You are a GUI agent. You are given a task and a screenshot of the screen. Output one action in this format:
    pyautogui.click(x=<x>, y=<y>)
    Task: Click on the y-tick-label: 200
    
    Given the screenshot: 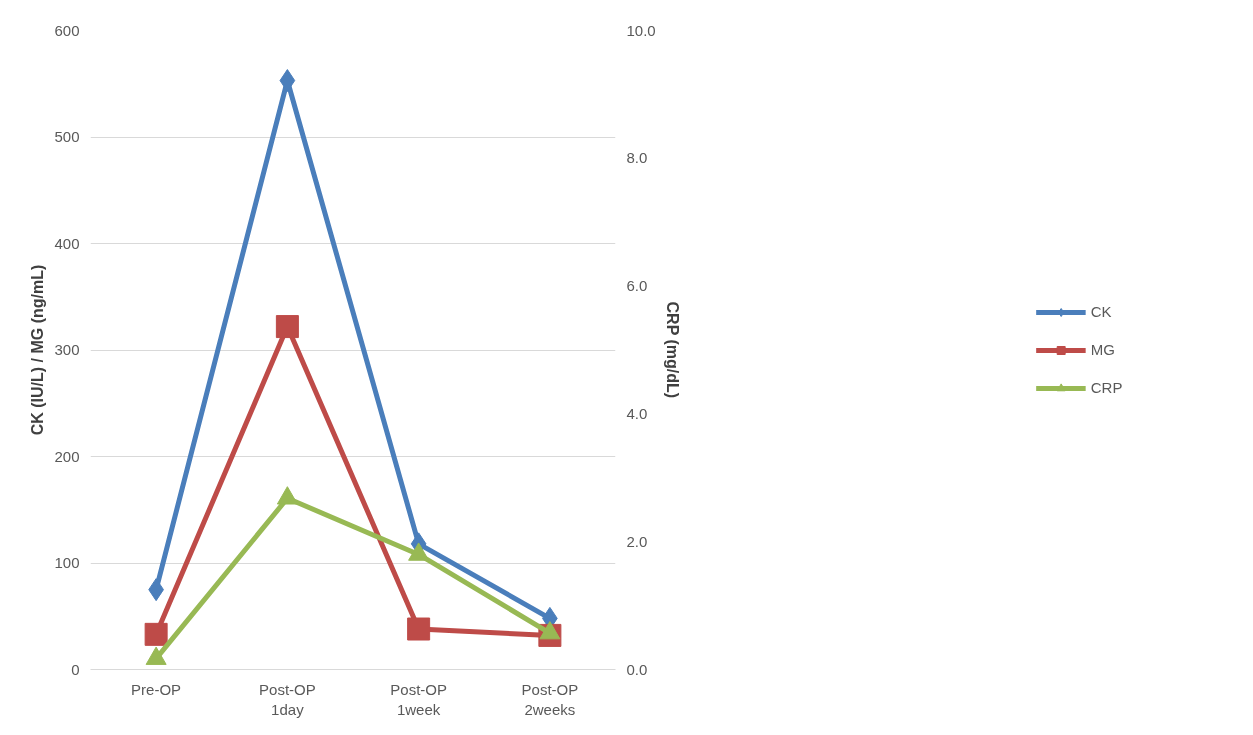 What is the action you would take?
    pyautogui.click(x=67, y=456)
    